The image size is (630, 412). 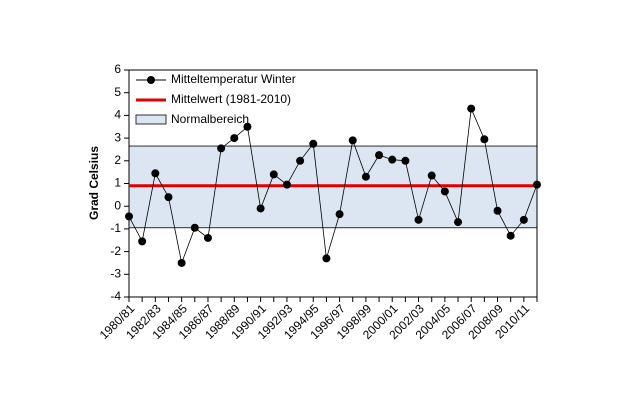 I want to click on legend-swatch, so click(x=151, y=119).